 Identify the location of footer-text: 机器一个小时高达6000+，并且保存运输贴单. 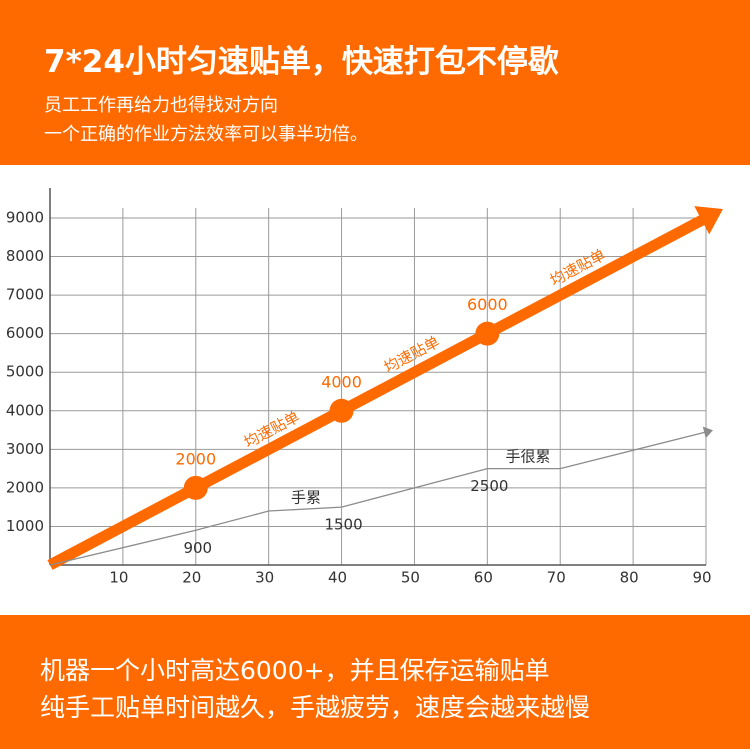
(295, 670).